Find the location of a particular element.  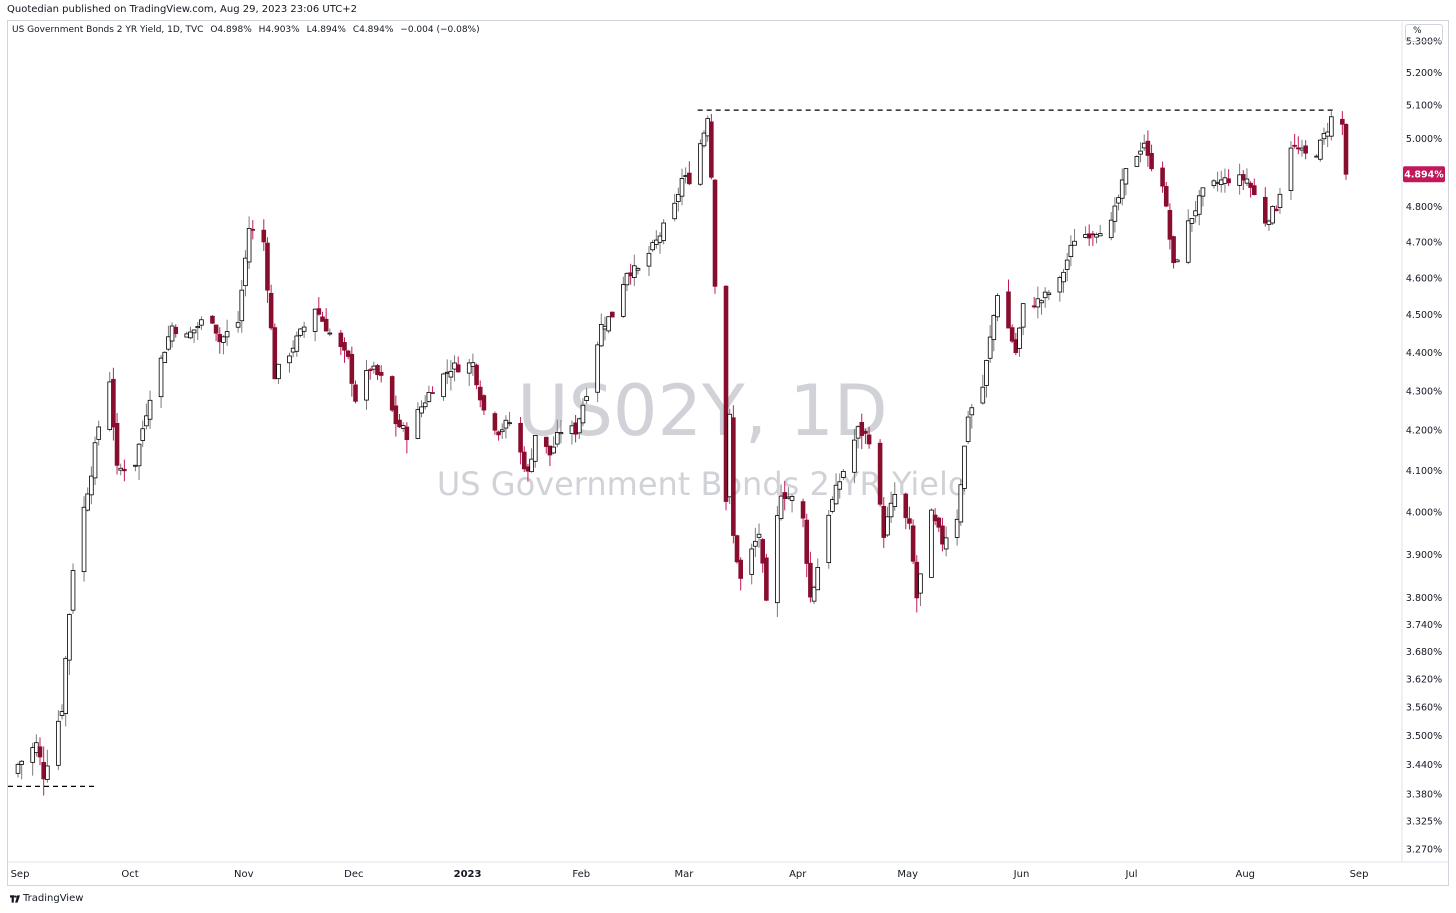

y-tick-label: 4.100% is located at coordinates (1424, 471).